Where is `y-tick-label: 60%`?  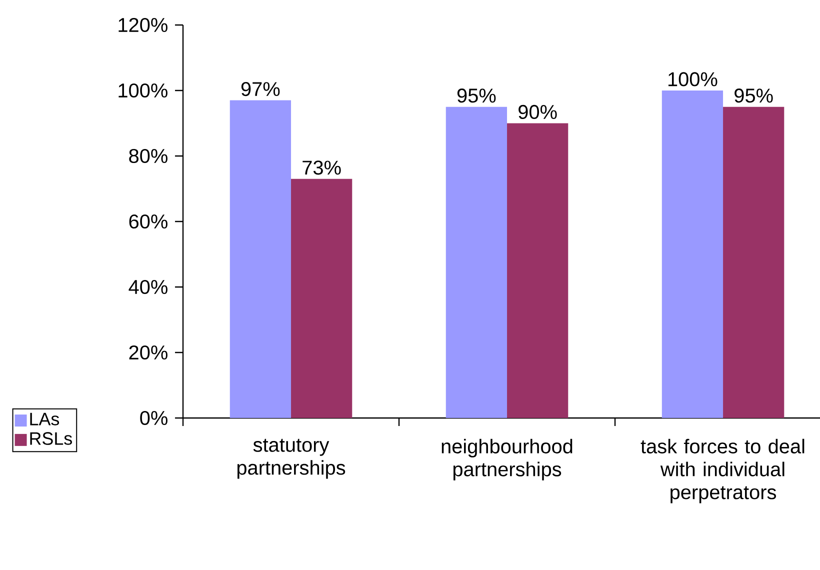 y-tick-label: 60% is located at coordinates (148, 221).